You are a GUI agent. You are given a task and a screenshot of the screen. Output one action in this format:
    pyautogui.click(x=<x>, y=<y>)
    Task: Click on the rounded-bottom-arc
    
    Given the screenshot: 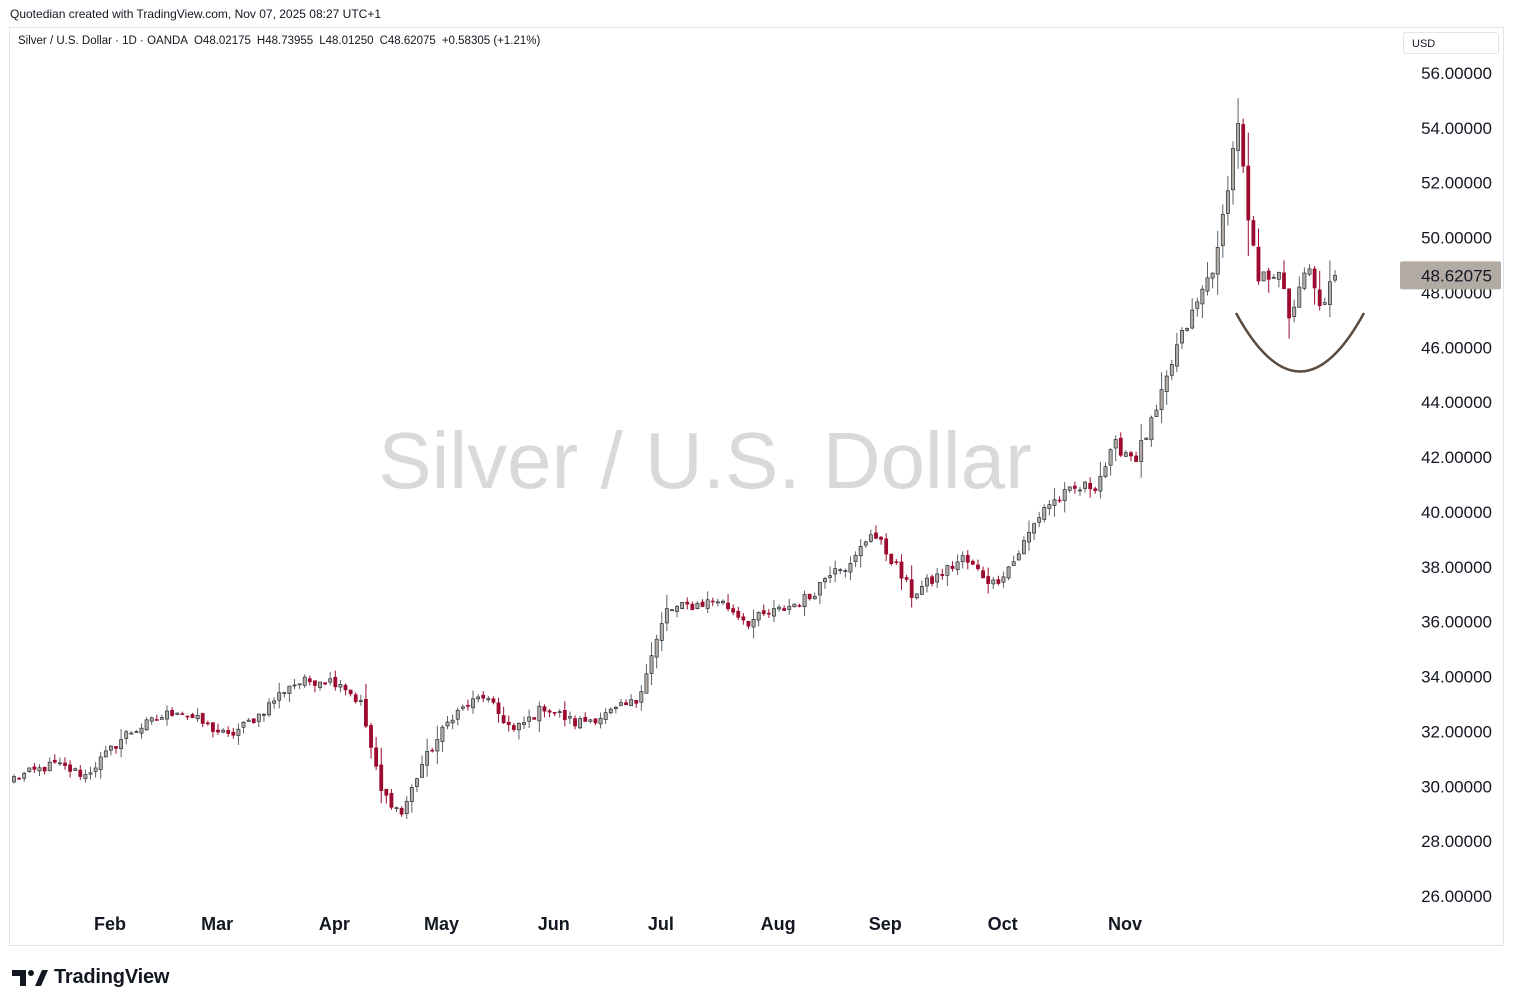 What is the action you would take?
    pyautogui.click(x=1300, y=342)
    